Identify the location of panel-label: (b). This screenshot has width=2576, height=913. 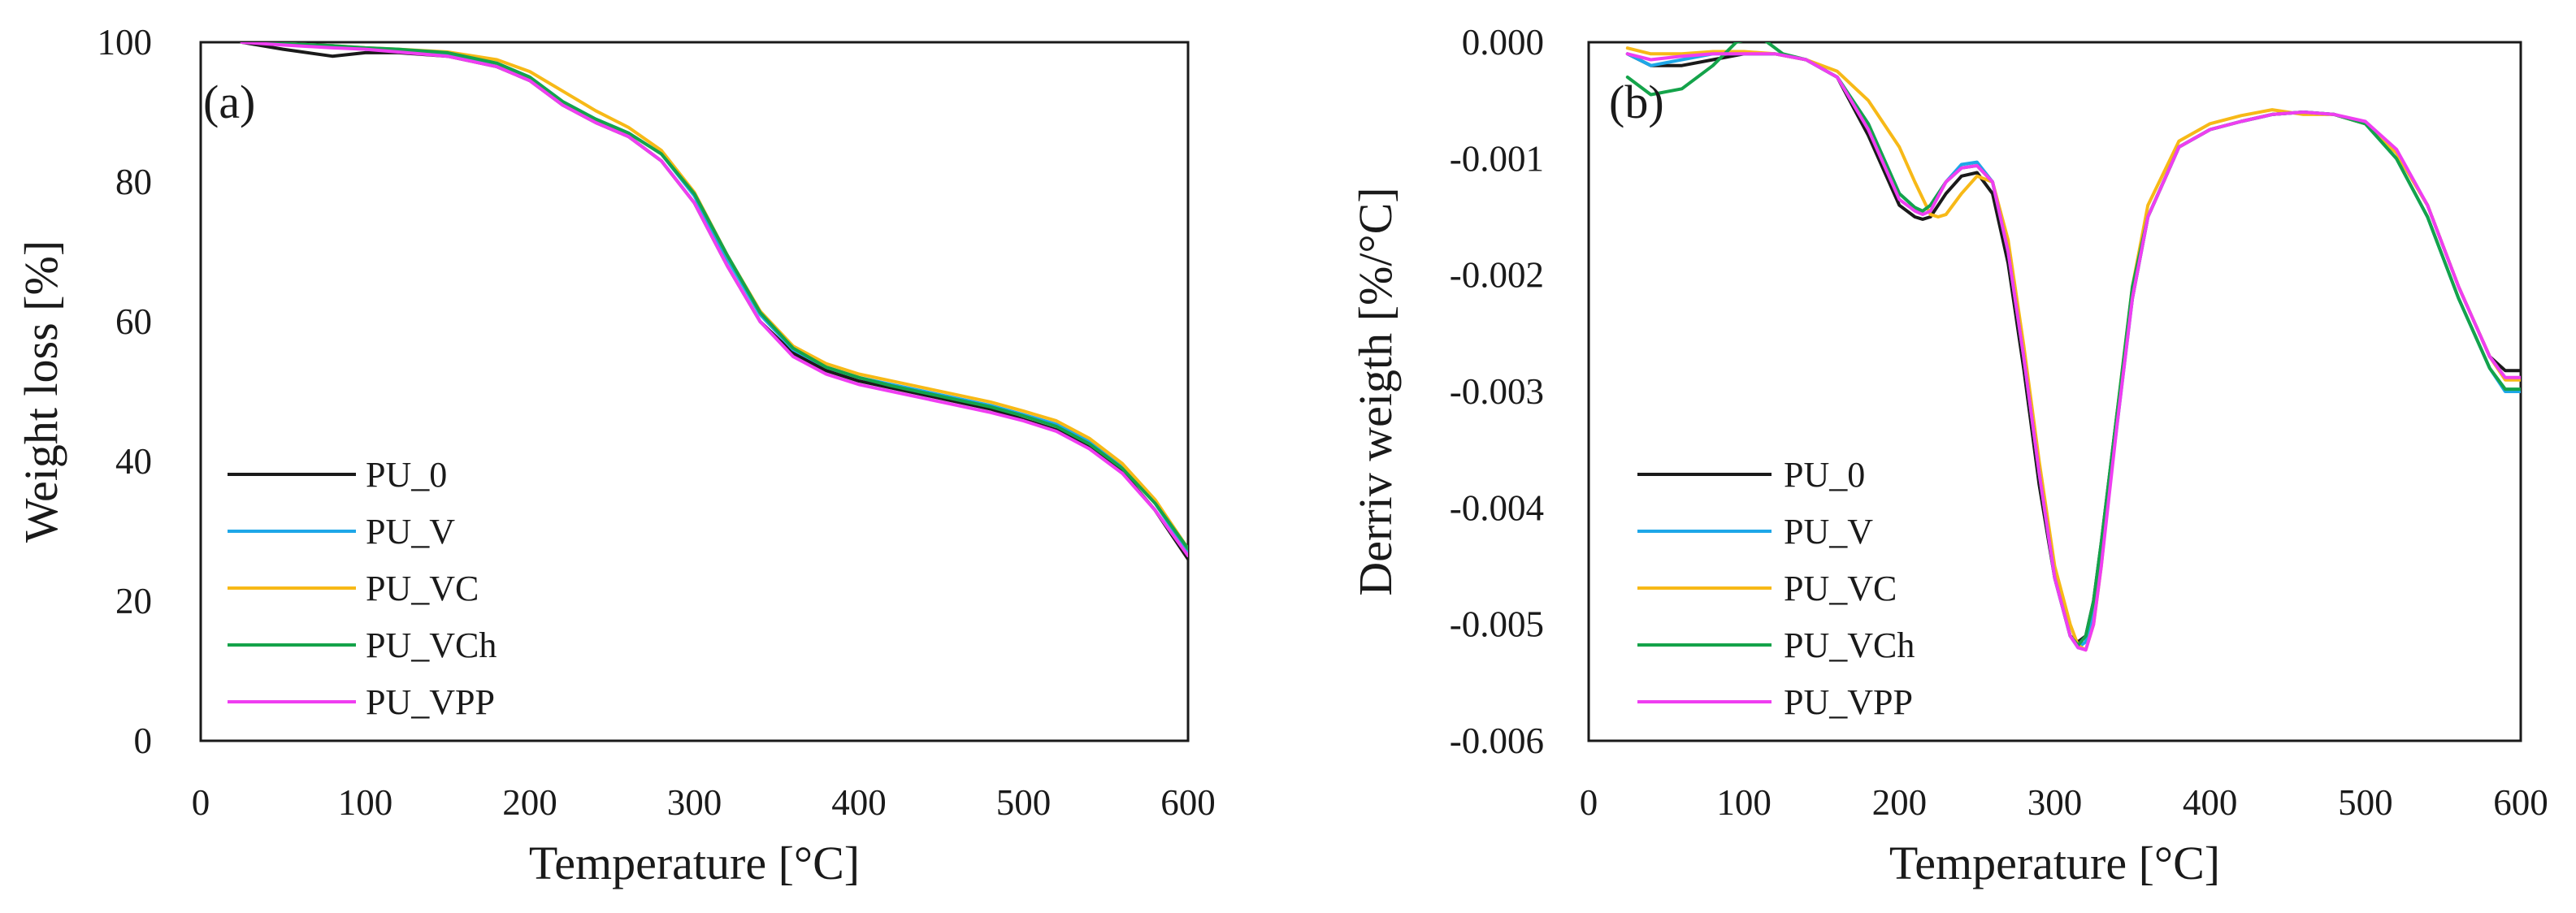
(1636, 102).